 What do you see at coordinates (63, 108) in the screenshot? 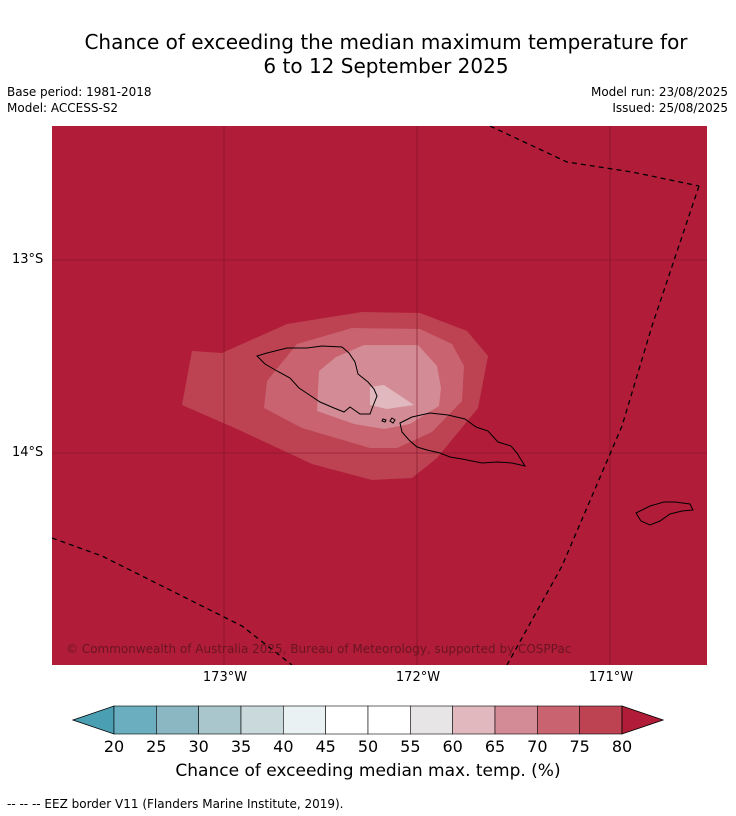
I see `model-name: Model: ACCESS-S2` at bounding box center [63, 108].